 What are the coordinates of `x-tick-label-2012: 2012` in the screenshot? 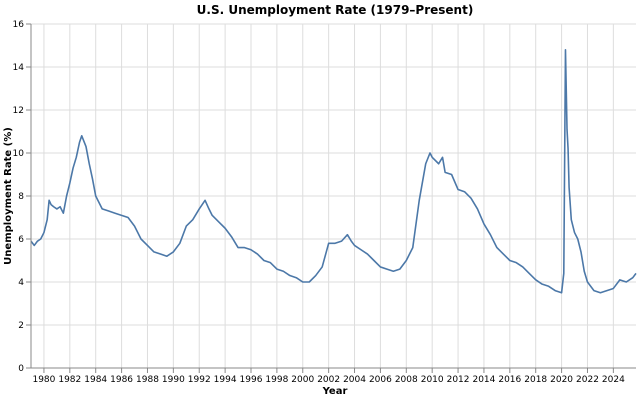 It's located at (458, 380).